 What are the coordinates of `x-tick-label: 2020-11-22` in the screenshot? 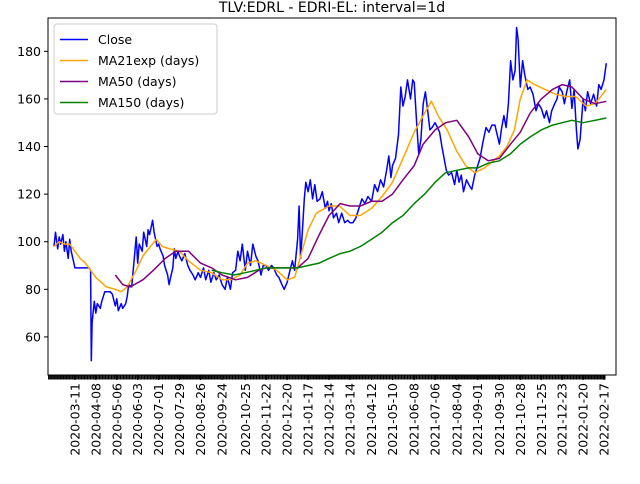 It's located at (266, 419).